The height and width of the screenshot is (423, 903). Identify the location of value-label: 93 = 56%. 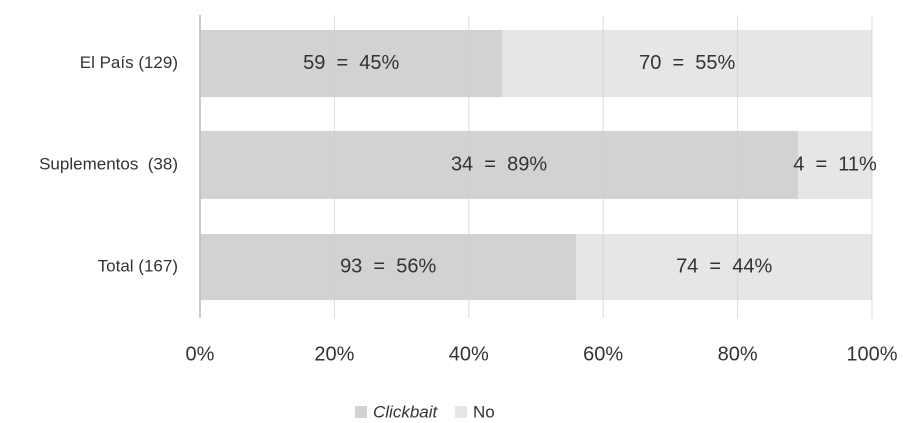
(388, 266).